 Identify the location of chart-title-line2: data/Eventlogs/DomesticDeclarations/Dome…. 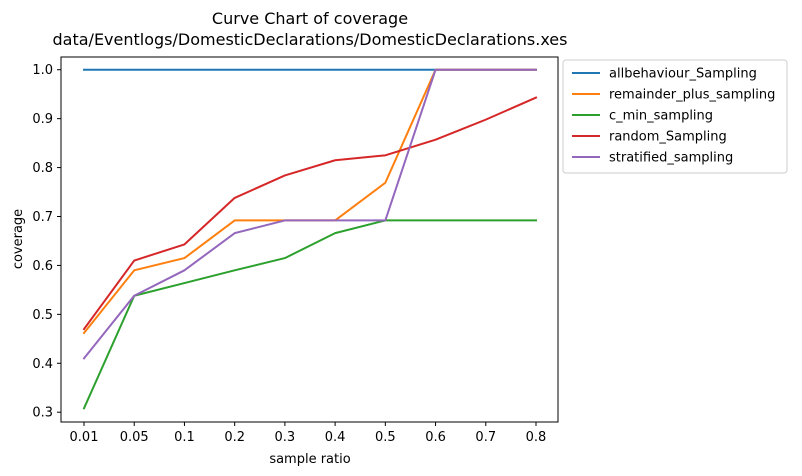
(310, 39).